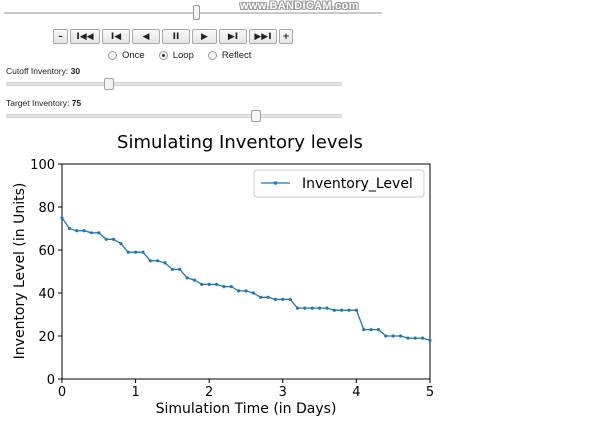 This screenshot has width=600, height=423. I want to click on cutoff-inventory-label: Cutoff Inventory: 30, so click(43, 71).